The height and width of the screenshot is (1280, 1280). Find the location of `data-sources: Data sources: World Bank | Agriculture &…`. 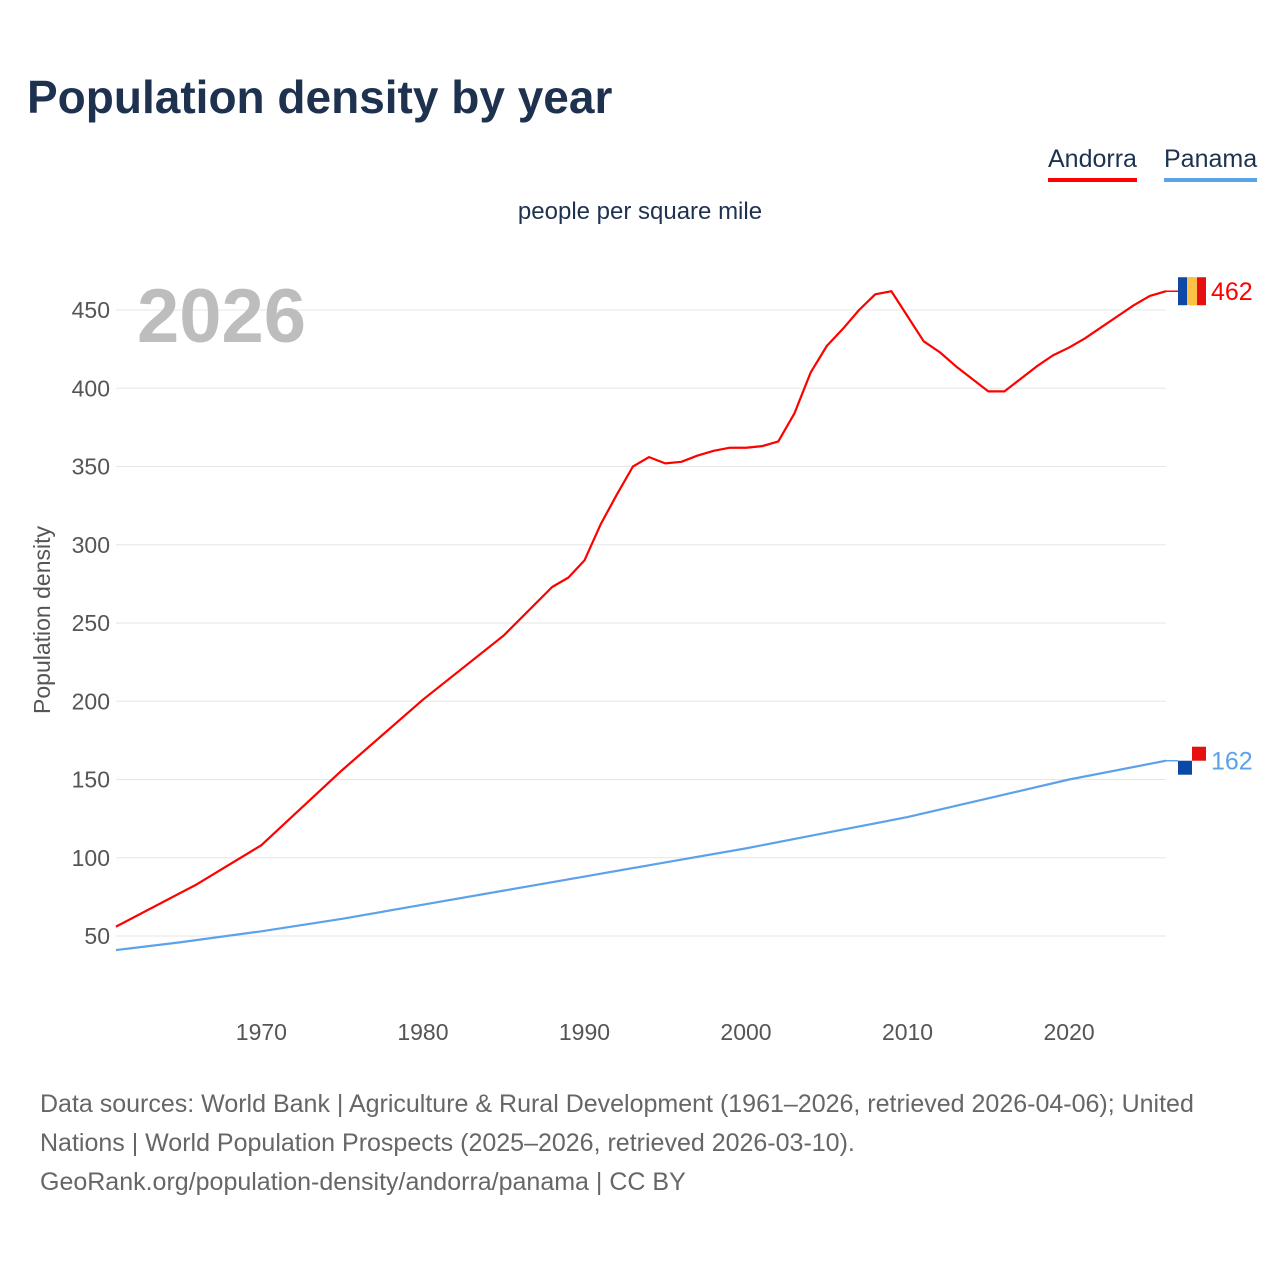

data-sources: Data sources: World Bank | Agriculture &… is located at coordinates (617, 1123).